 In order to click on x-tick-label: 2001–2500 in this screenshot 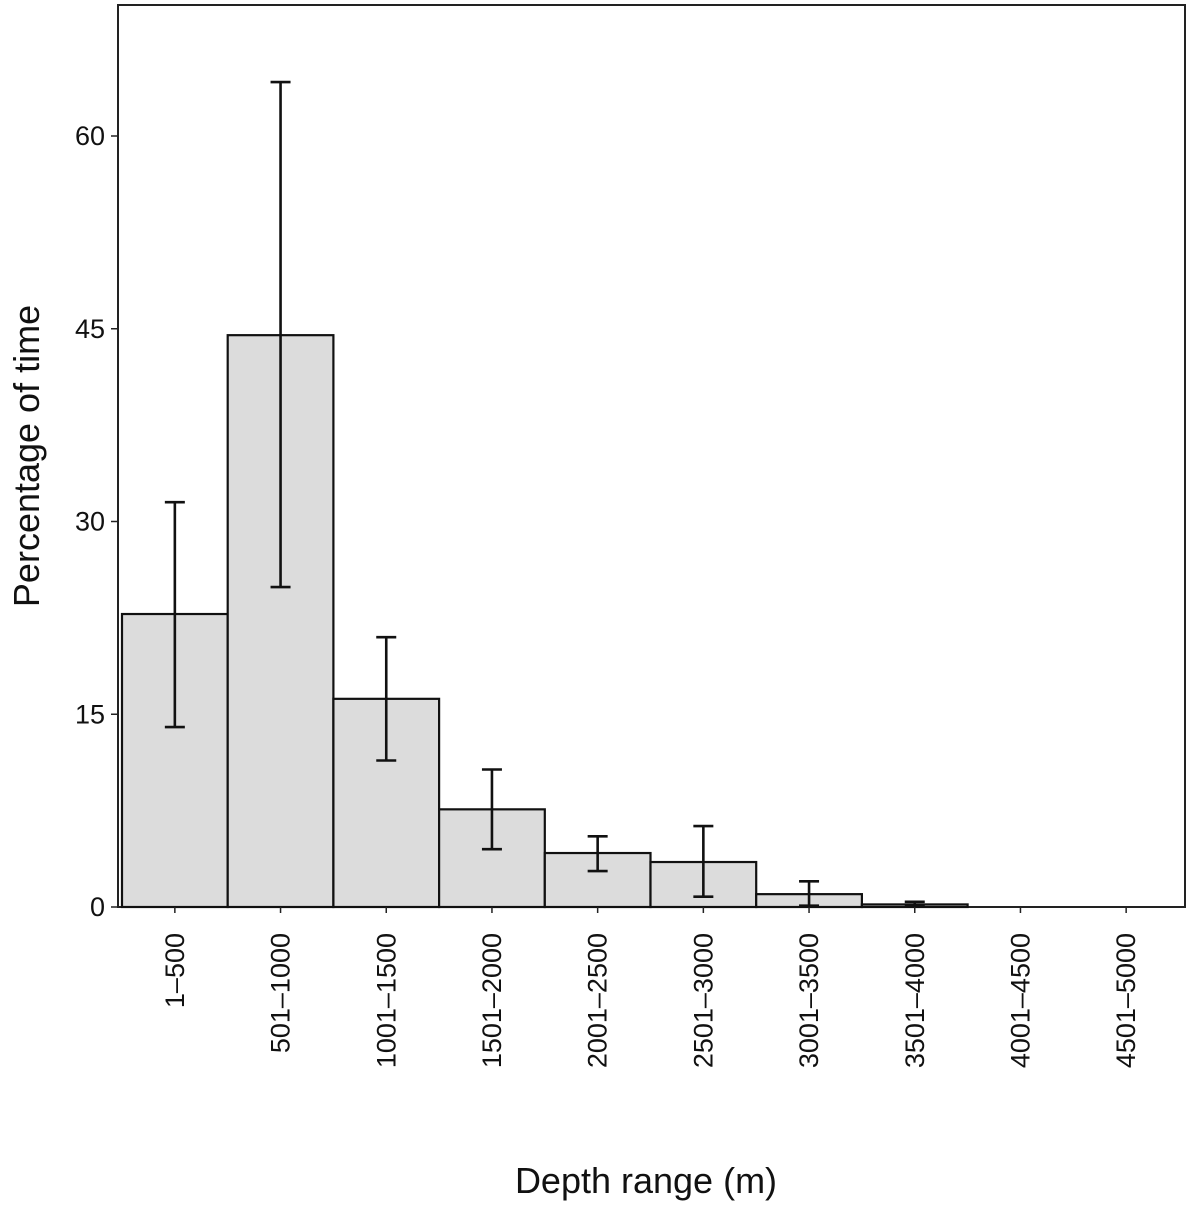, I will do `click(598, 1000)`.